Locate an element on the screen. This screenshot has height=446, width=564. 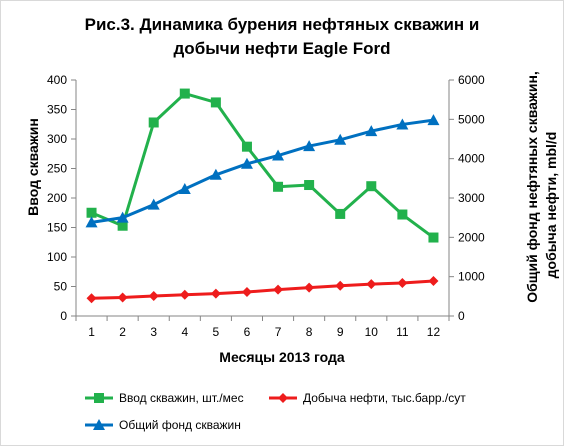
y-tick-label: 0 is located at coordinates (63, 316).